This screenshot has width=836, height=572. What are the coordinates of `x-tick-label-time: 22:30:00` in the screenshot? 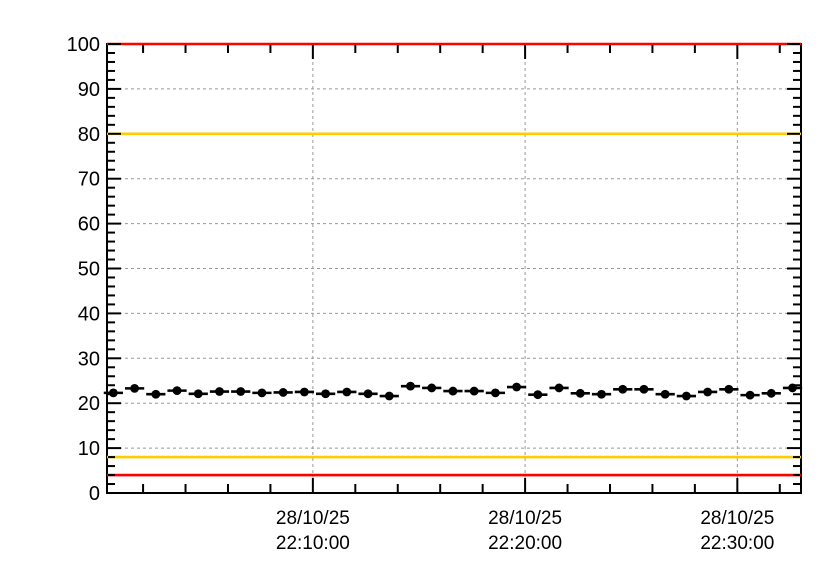 It's located at (737, 543).